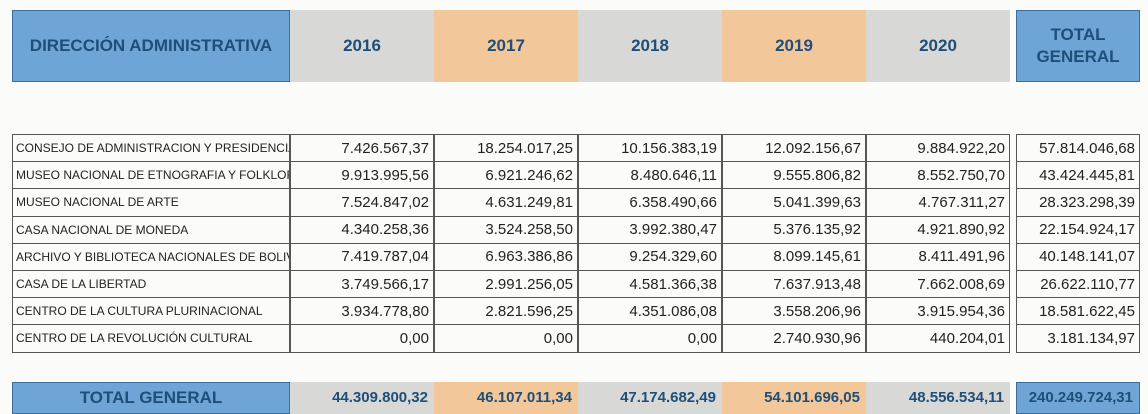 The height and width of the screenshot is (414, 1148). What do you see at coordinates (362, 175) in the screenshot?
I see `cell-value: 9.913.995,56` at bounding box center [362, 175].